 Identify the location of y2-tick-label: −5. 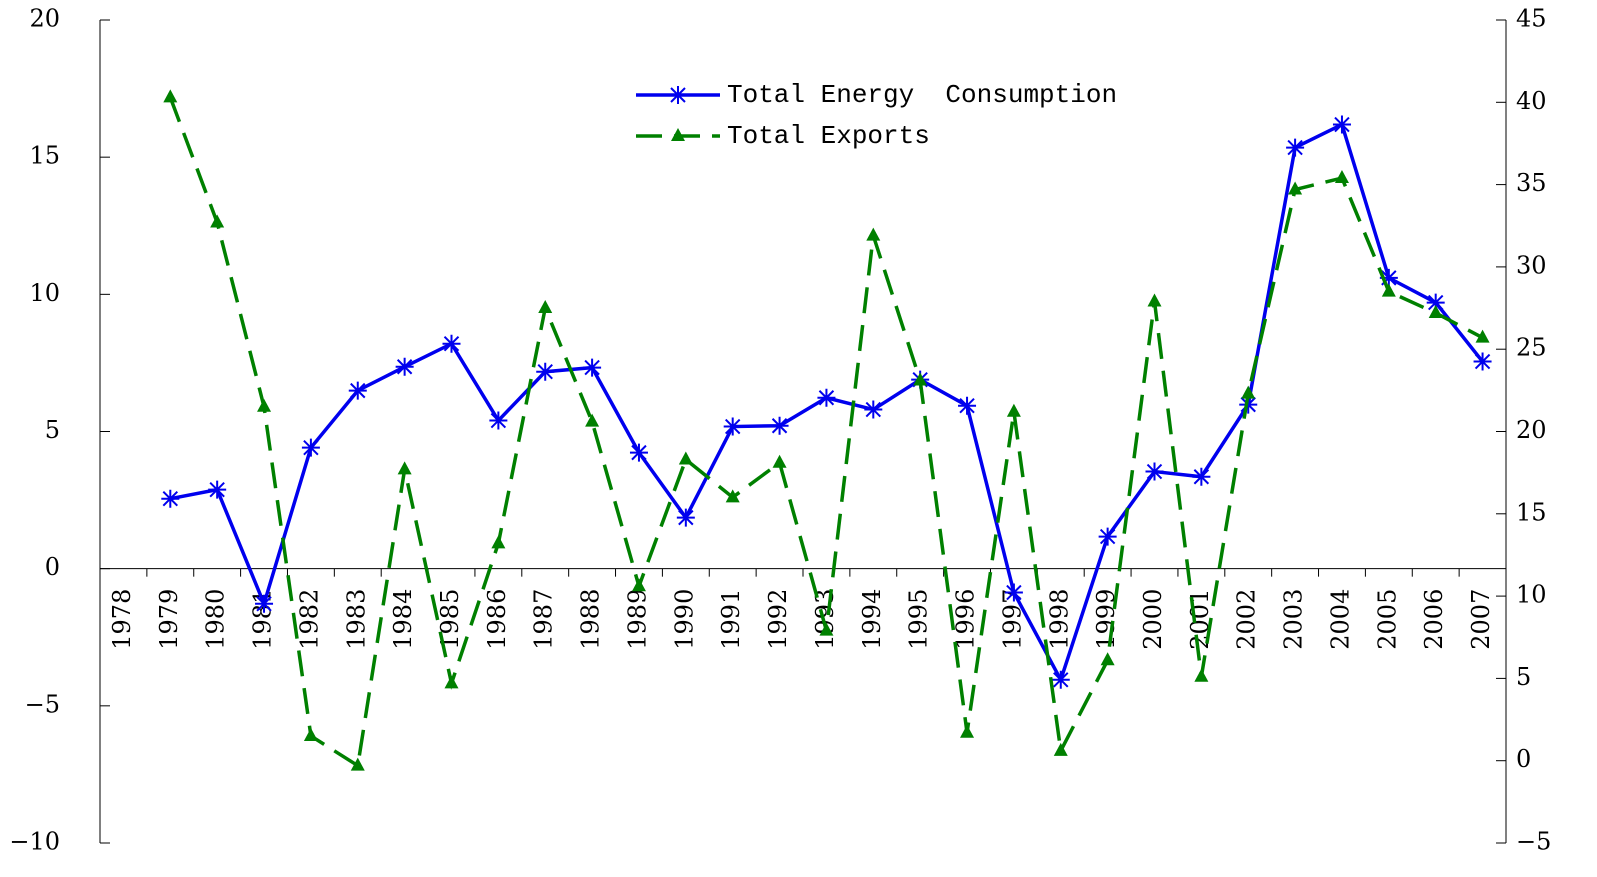
(1533, 842).